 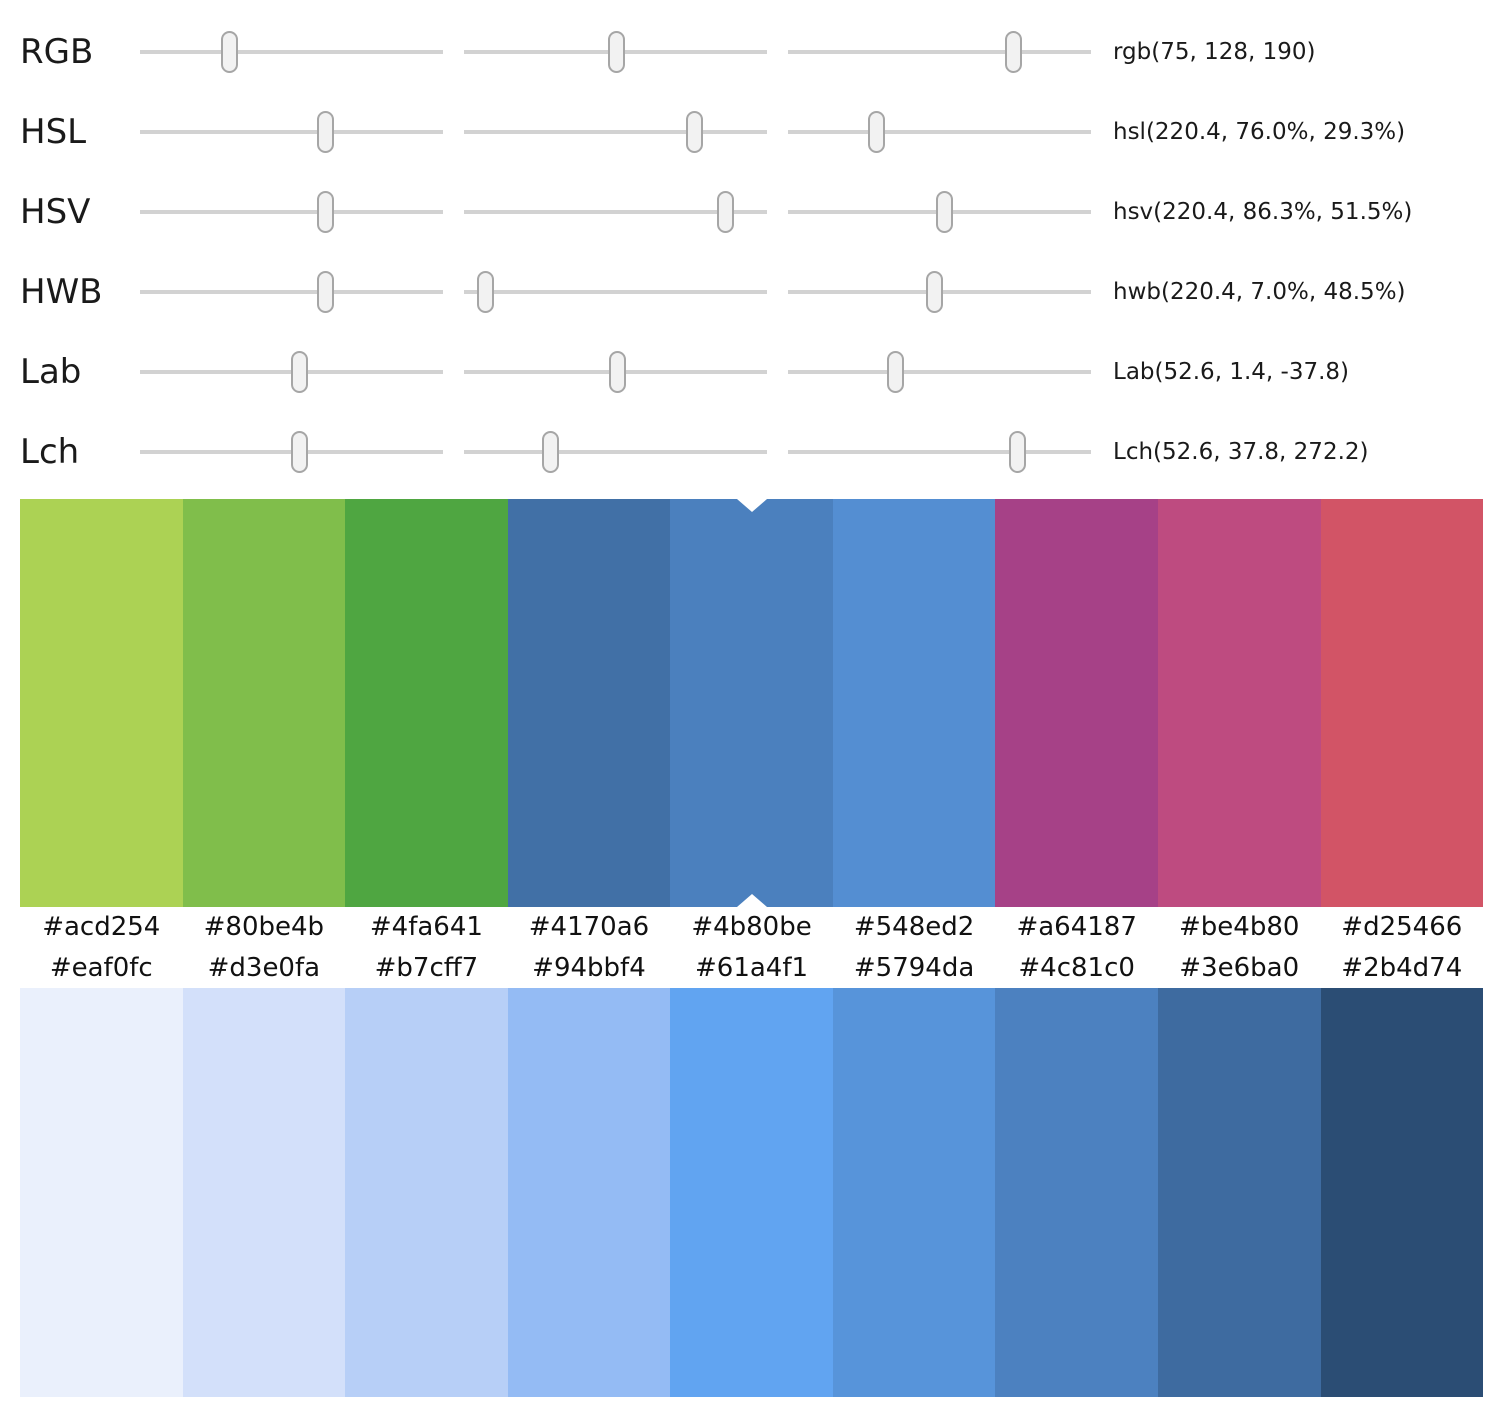 I want to click on slider-row-hsl: HSL hsl(220.4, 76.0%, 29.3%), so click(x=750, y=132).